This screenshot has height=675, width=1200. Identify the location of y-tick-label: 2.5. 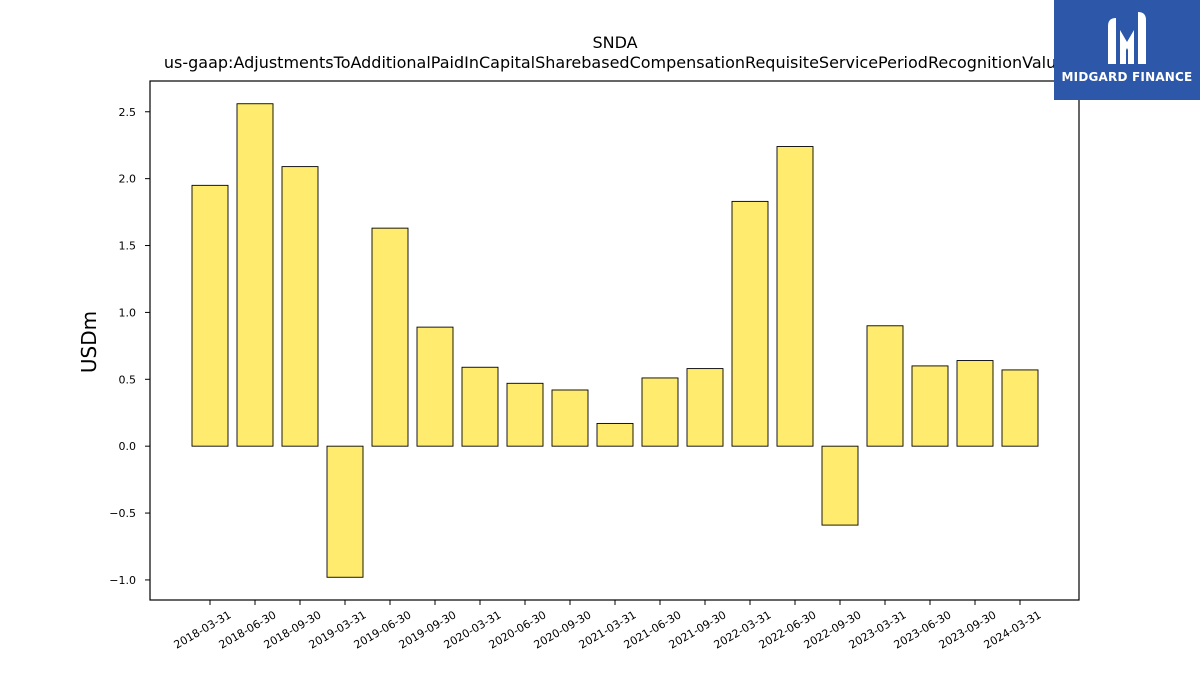
(128, 112).